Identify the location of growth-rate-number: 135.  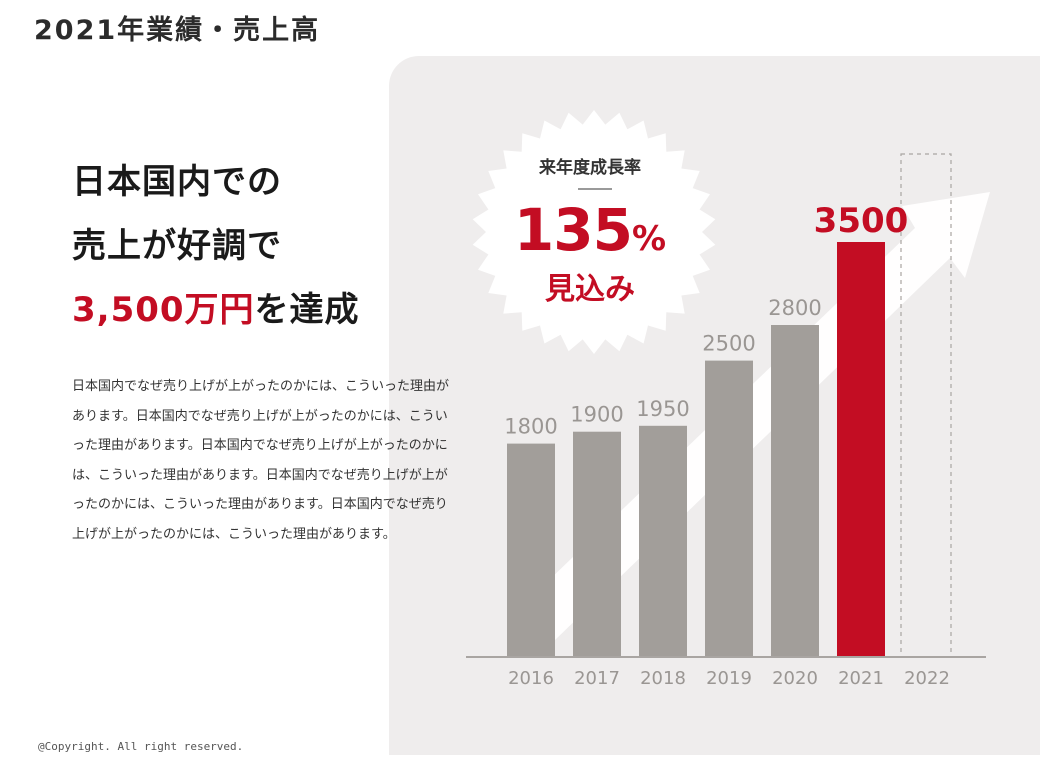
(573, 230).